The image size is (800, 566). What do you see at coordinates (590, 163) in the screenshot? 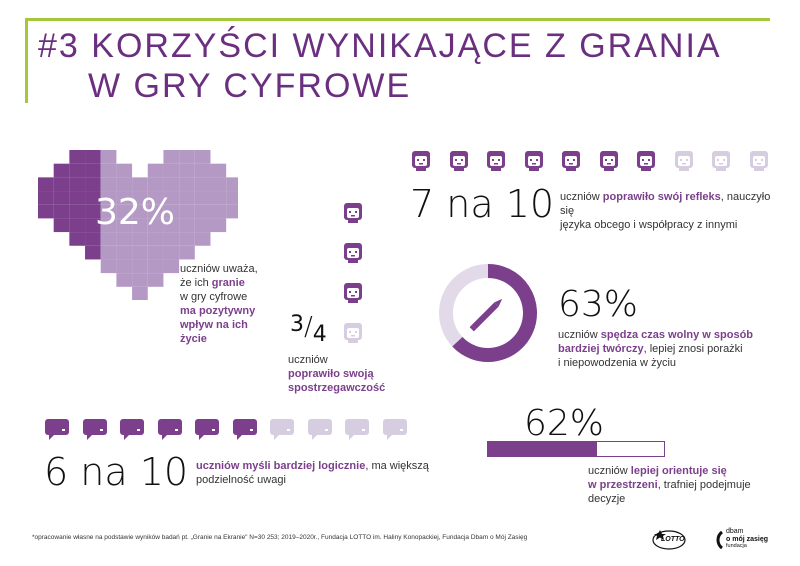
I see `face-icons-row` at bounding box center [590, 163].